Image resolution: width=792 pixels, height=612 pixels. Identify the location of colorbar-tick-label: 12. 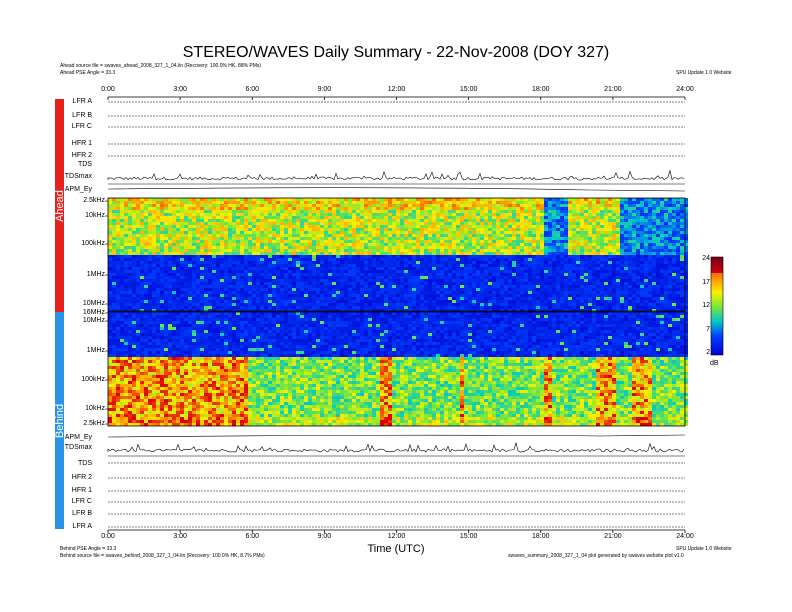
(705, 305).